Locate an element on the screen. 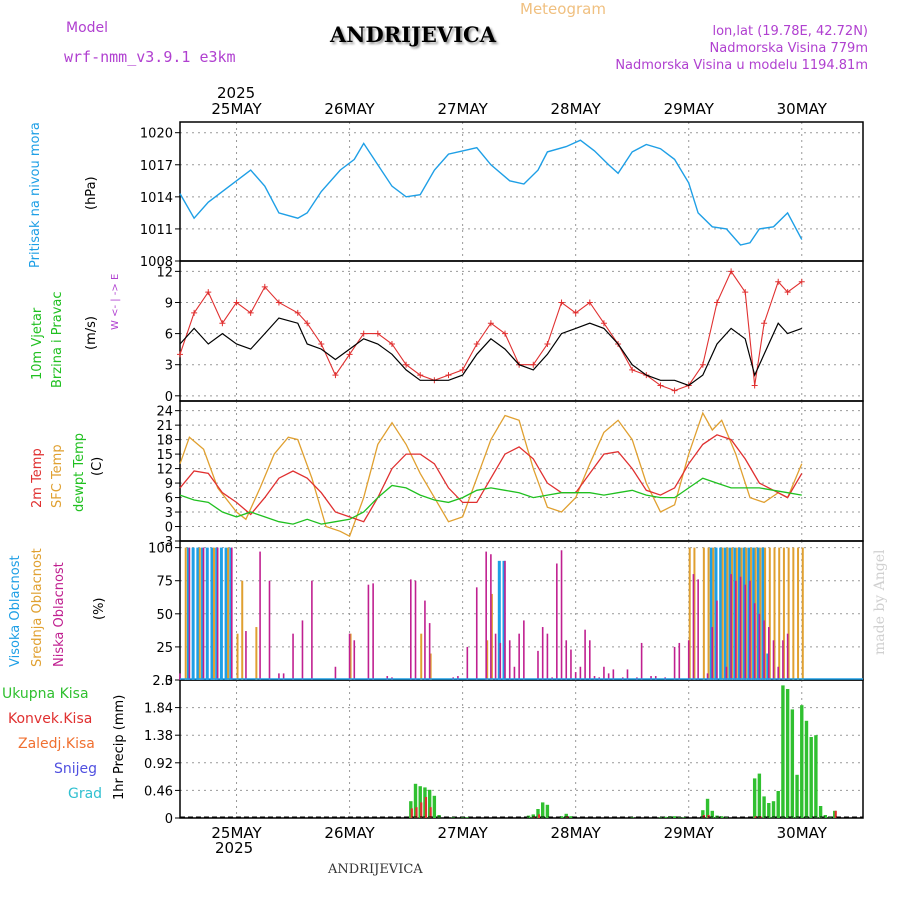 This screenshot has height=900, width=900. meteogram-label: Meteogram is located at coordinates (563, 9).